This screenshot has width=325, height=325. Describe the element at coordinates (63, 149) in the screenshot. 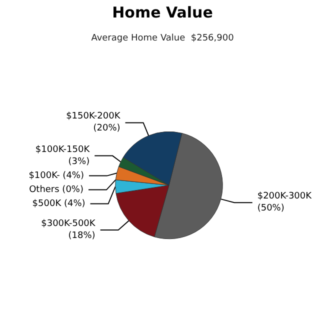

I see `slice-label: $100K-150K` at that location.